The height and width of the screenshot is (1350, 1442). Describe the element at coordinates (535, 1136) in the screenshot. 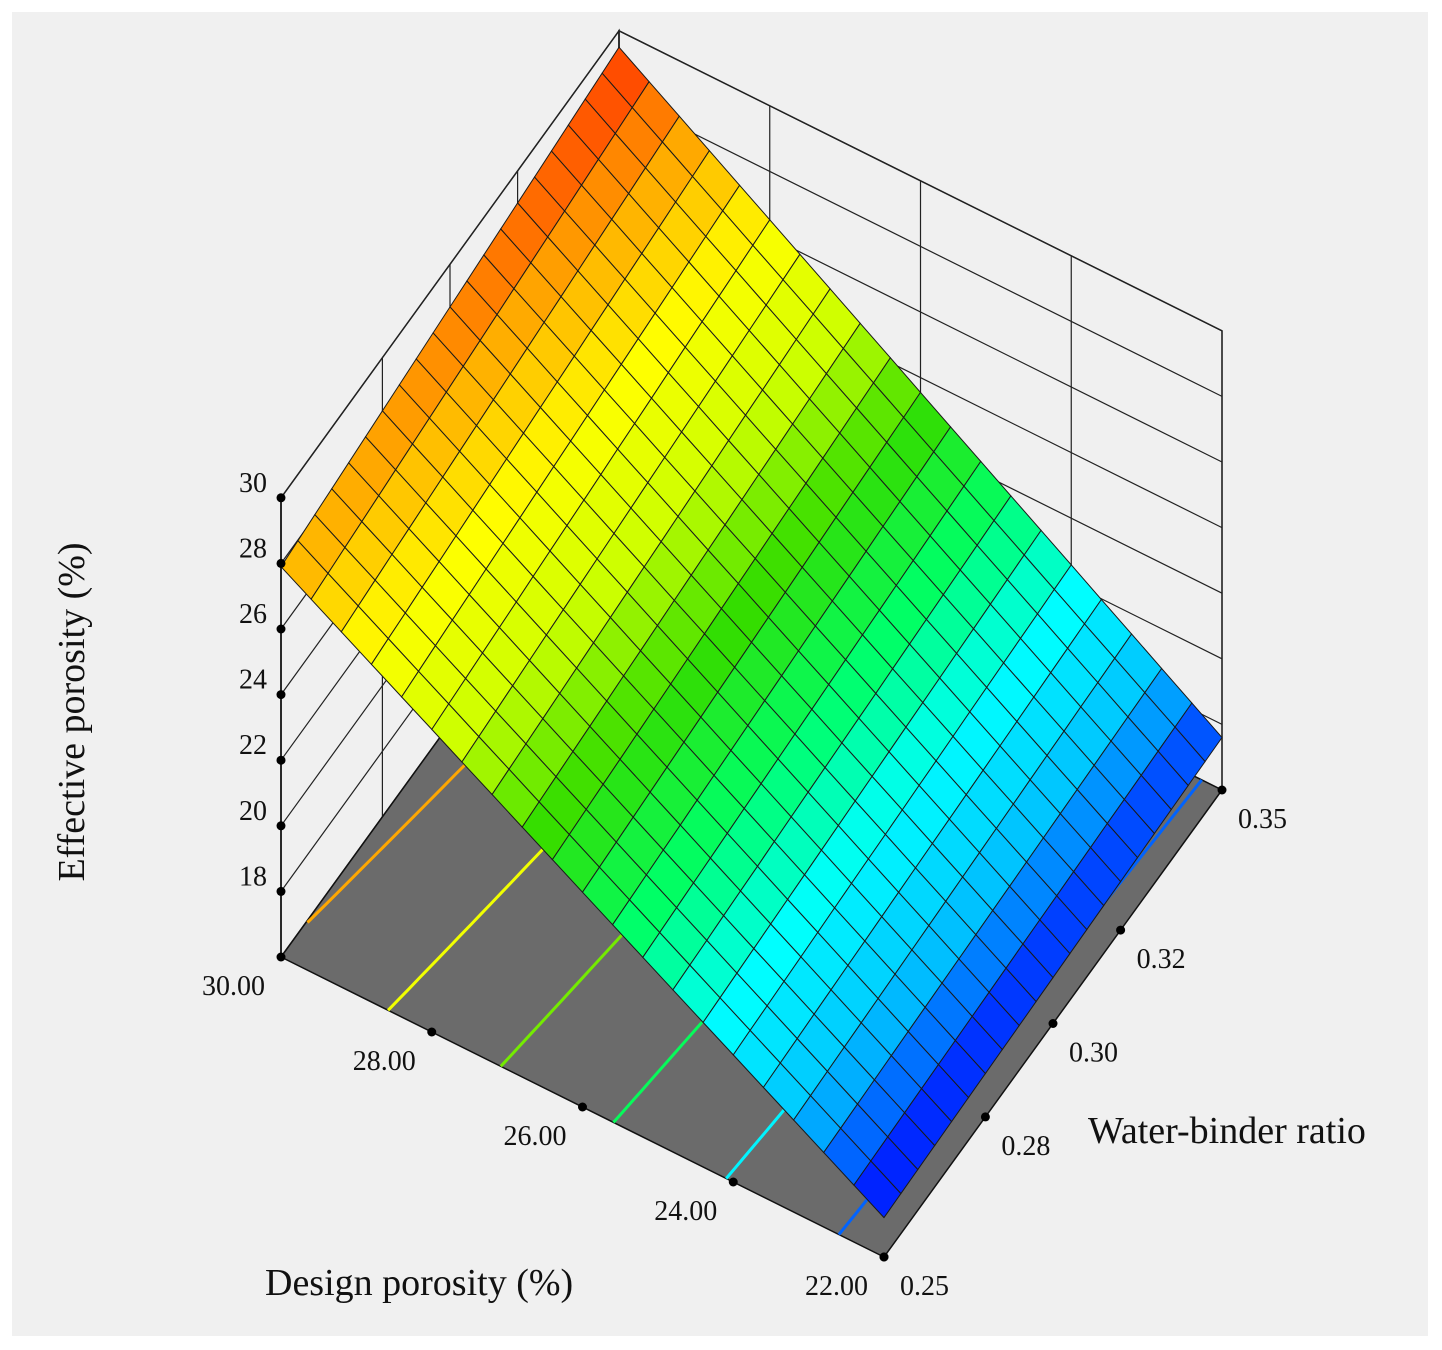

I see `x-tick-label: 26.00` at that location.